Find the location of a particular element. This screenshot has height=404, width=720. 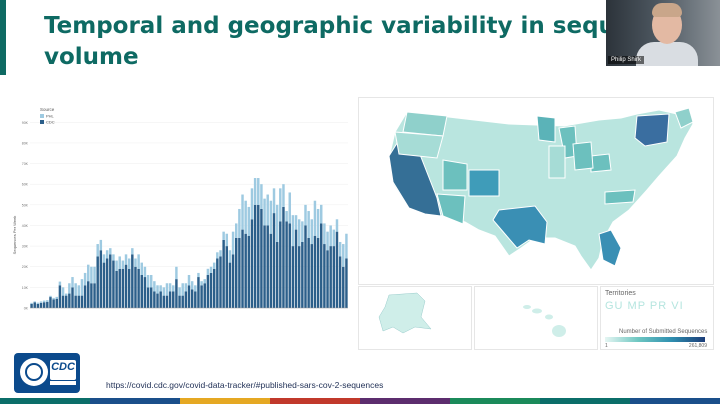

y-tick-label: 50K is located at coordinates (25, 205).